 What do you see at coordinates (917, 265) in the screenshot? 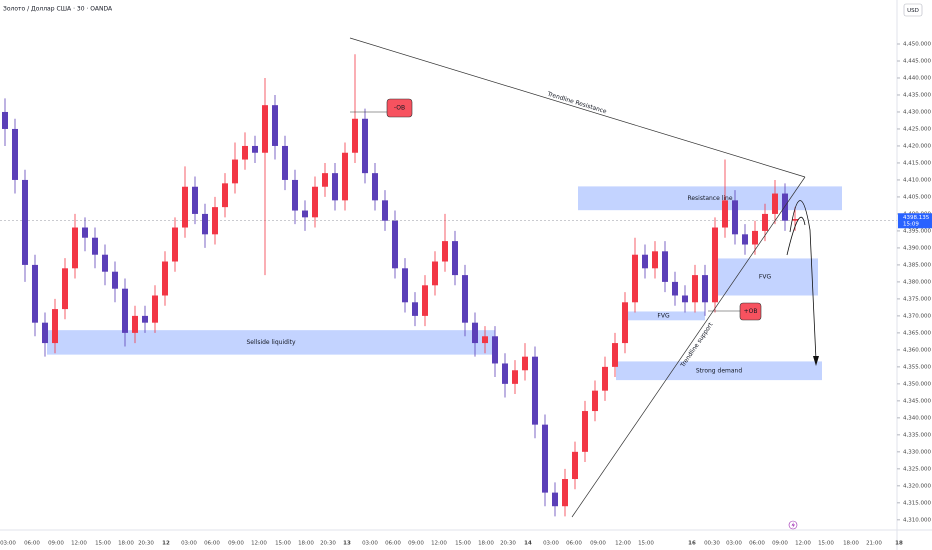
I see `y-tick-label: 4,385.000` at bounding box center [917, 265].